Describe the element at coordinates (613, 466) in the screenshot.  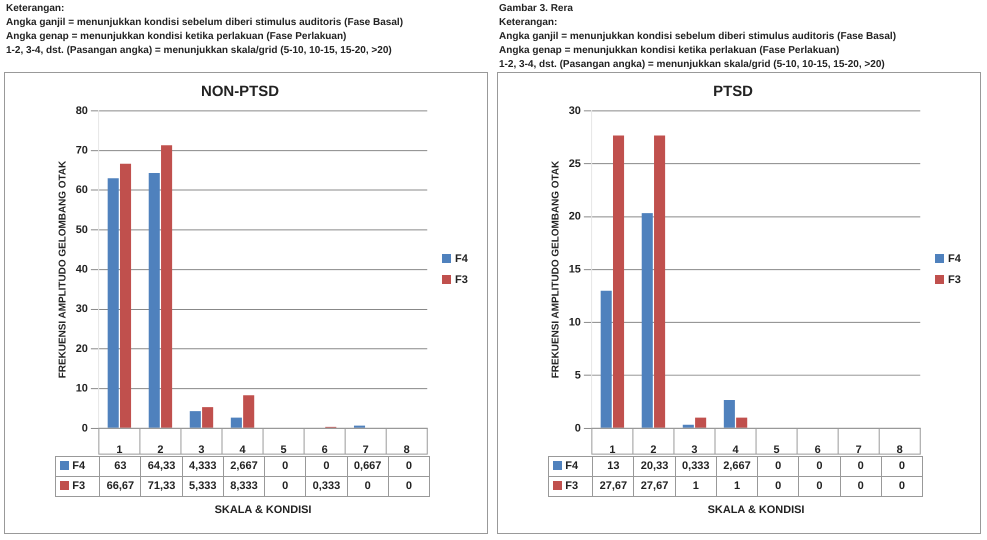
I see `data-label: 13` at that location.